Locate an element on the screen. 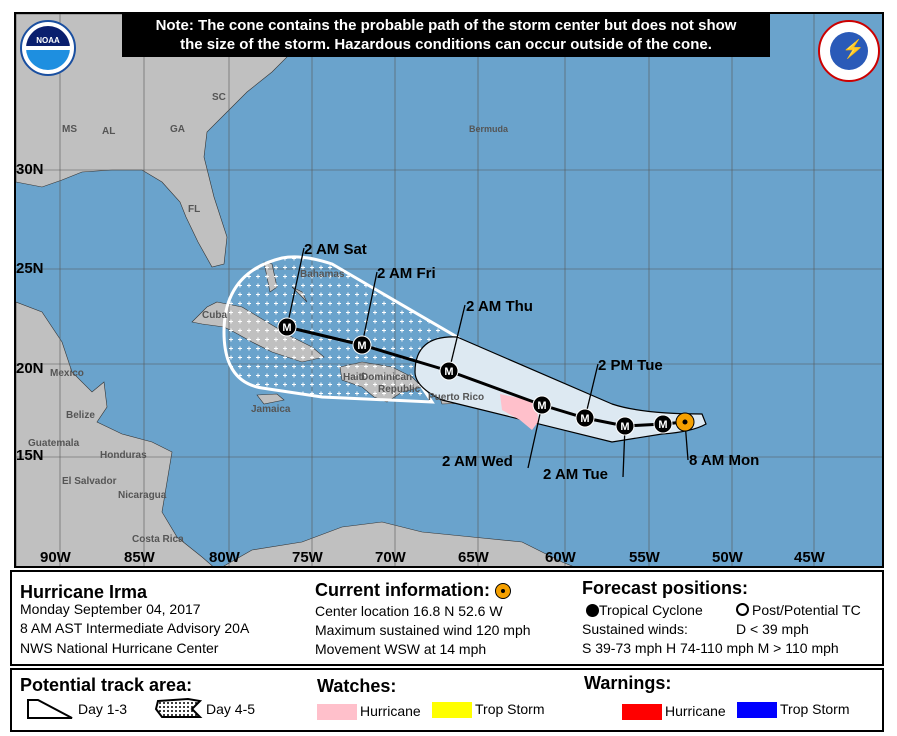  warnings-title: Warnings: is located at coordinates (628, 683).